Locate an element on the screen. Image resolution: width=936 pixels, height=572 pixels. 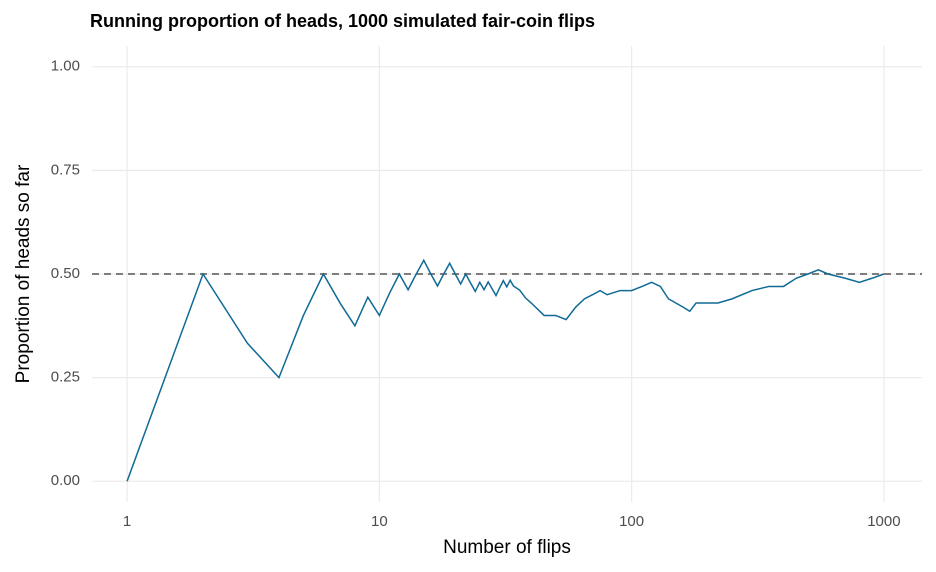
y-axis-title: Proportion of heads so far is located at coordinates (23, 273).